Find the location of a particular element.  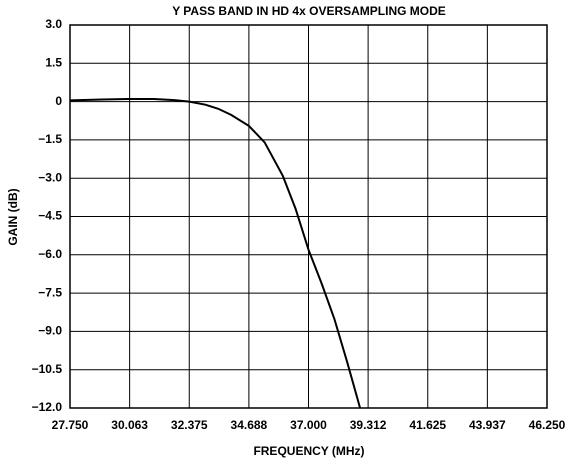

y-tick-label: 0 is located at coordinates (58, 101).